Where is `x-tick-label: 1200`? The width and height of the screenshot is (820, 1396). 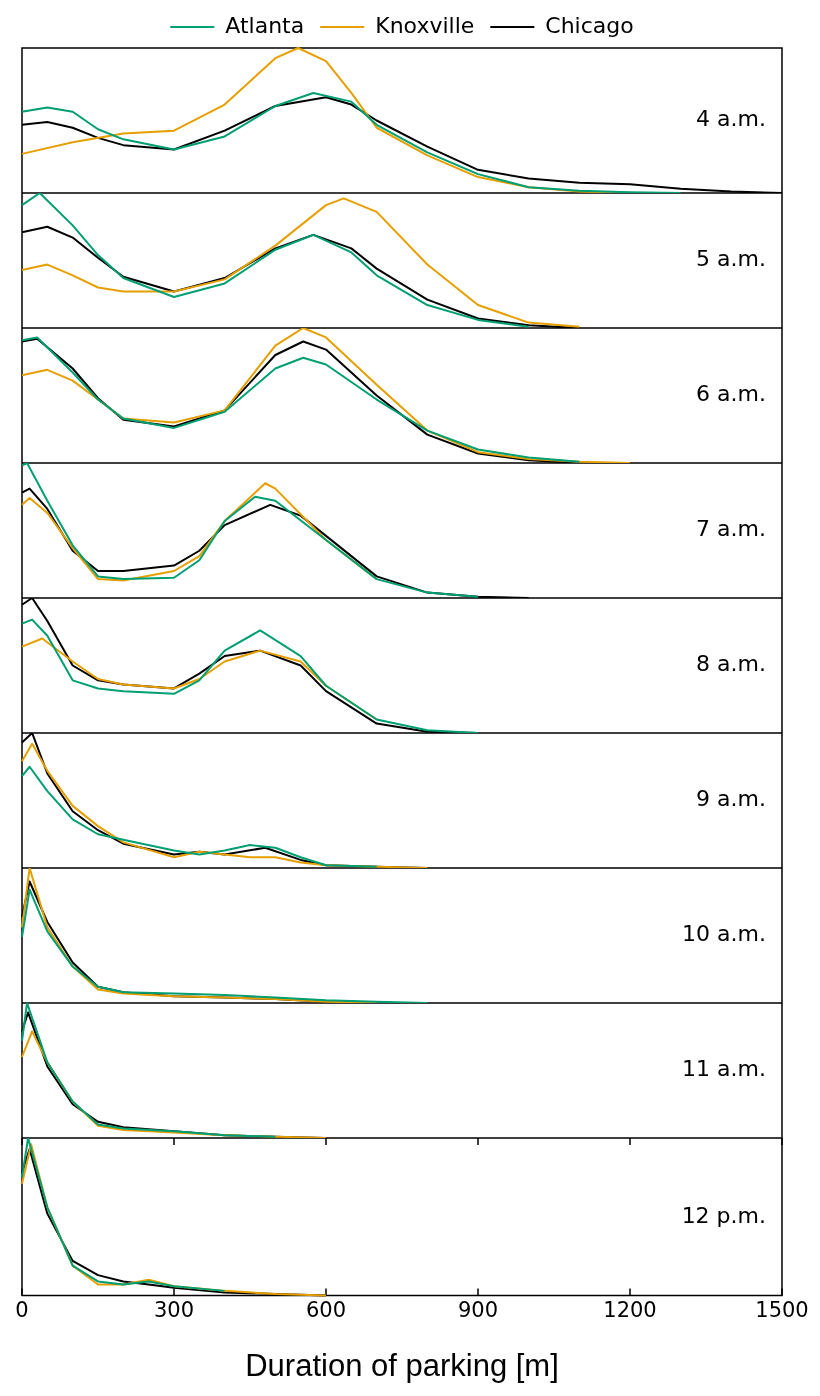 x-tick-label: 1200 is located at coordinates (630, 1309).